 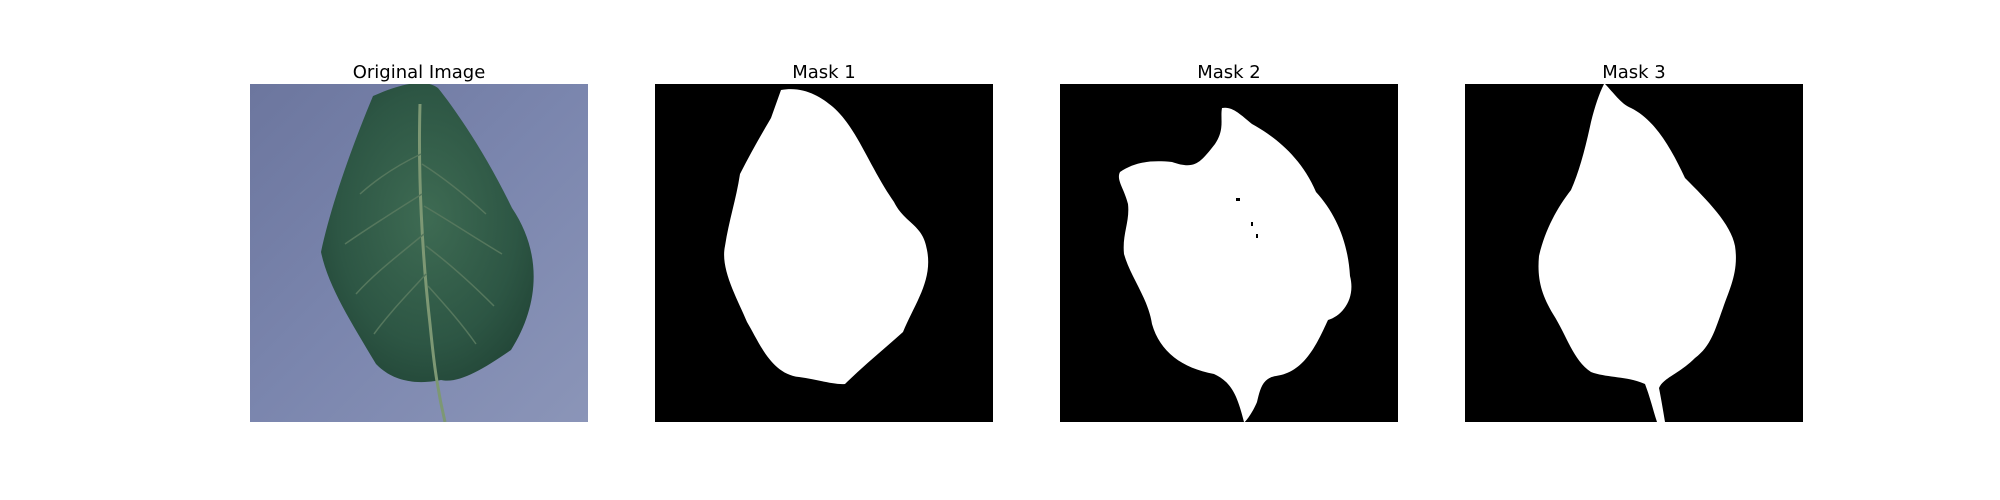 I want to click on panel-title: Mask 3, so click(x=1634, y=72).